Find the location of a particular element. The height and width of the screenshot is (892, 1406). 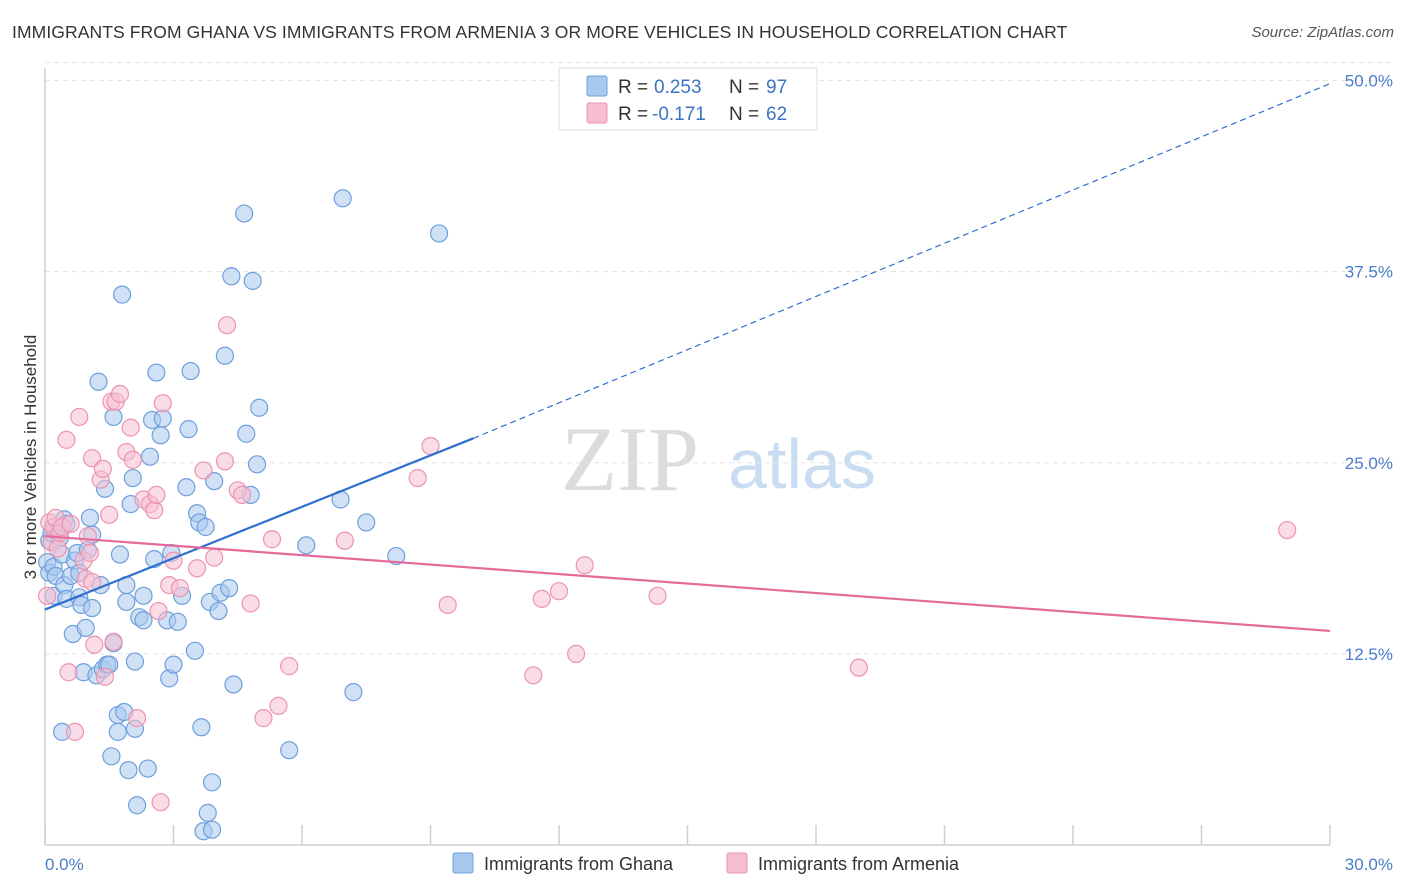

watermark-zip: ZIP is located at coordinates (630, 459).